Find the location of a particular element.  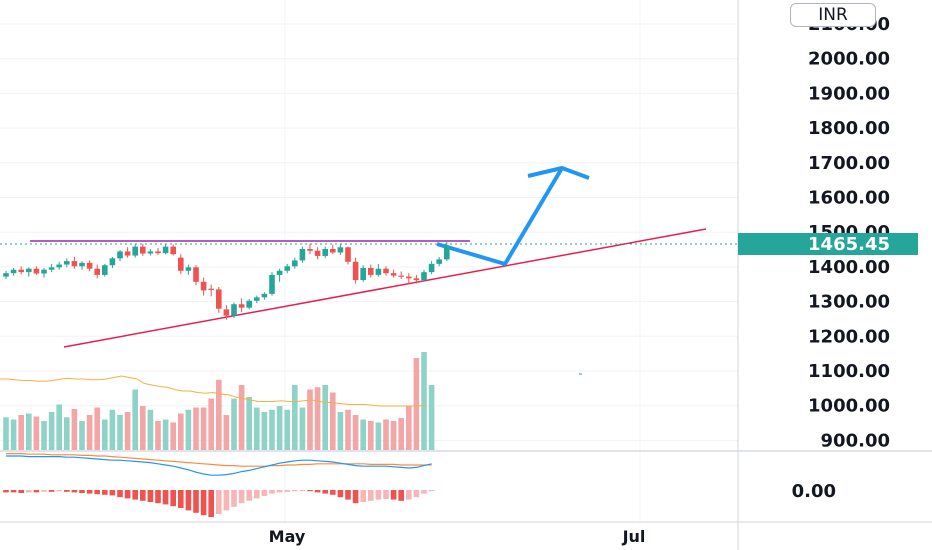

macd-line is located at coordinates (219, 465).